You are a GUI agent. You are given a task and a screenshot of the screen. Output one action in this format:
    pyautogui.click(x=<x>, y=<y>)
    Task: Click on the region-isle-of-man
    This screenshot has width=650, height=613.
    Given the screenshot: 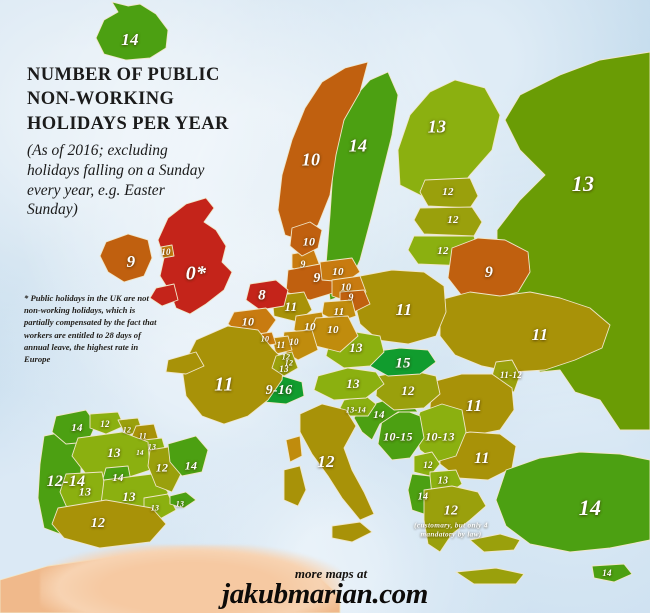 What is the action you would take?
    pyautogui.click(x=167, y=251)
    